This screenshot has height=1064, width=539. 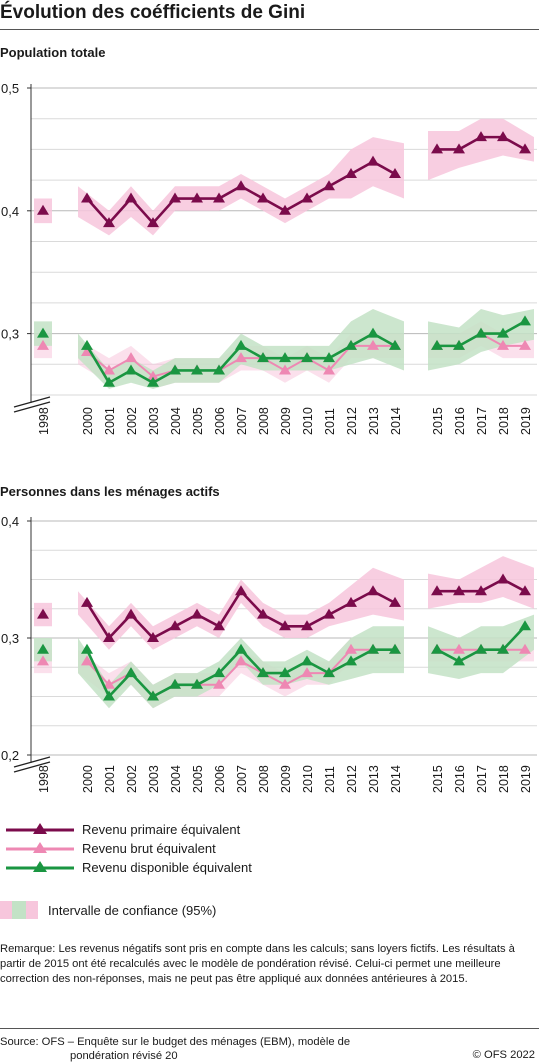 I want to click on x-tick-label: 2005, so click(x=198, y=779).